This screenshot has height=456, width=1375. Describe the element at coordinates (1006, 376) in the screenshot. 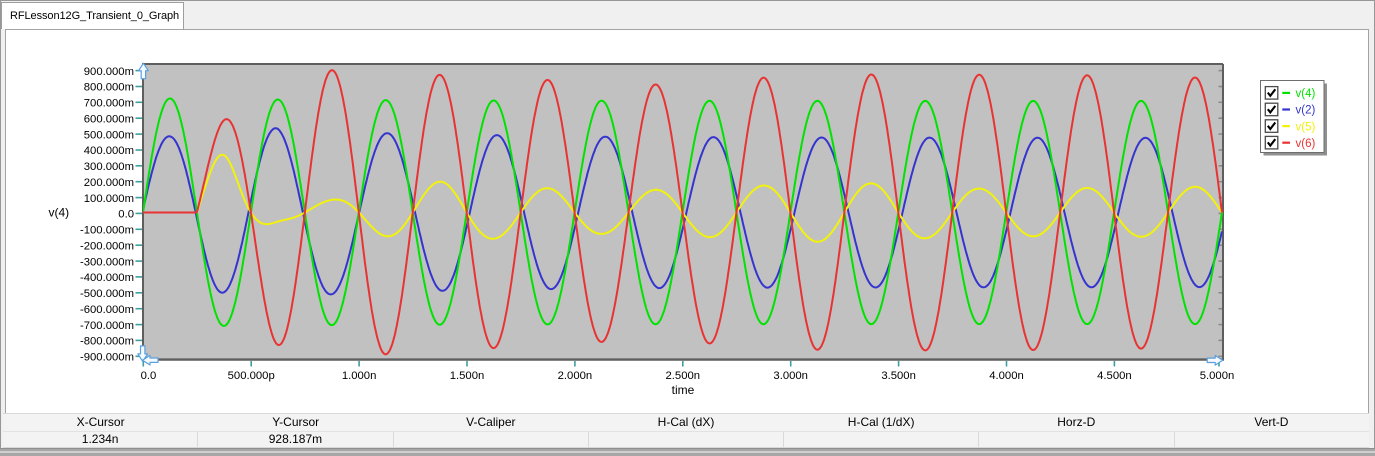

I see `svg-text: 4.000n` at that location.